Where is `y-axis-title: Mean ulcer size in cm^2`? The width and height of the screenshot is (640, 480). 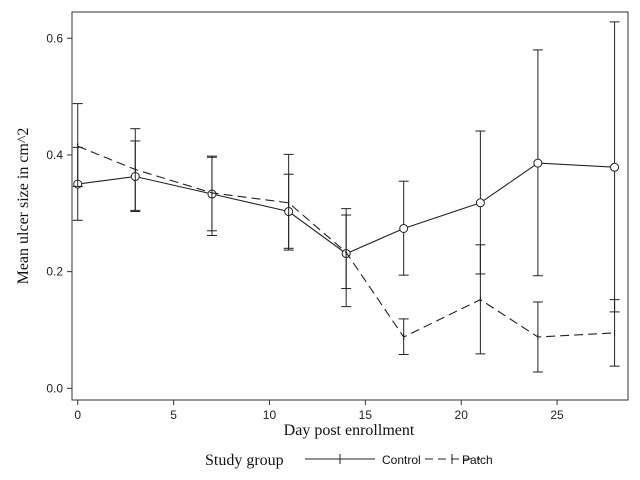 y-axis-title: Mean ulcer size in cm^2 is located at coordinates (23, 206).